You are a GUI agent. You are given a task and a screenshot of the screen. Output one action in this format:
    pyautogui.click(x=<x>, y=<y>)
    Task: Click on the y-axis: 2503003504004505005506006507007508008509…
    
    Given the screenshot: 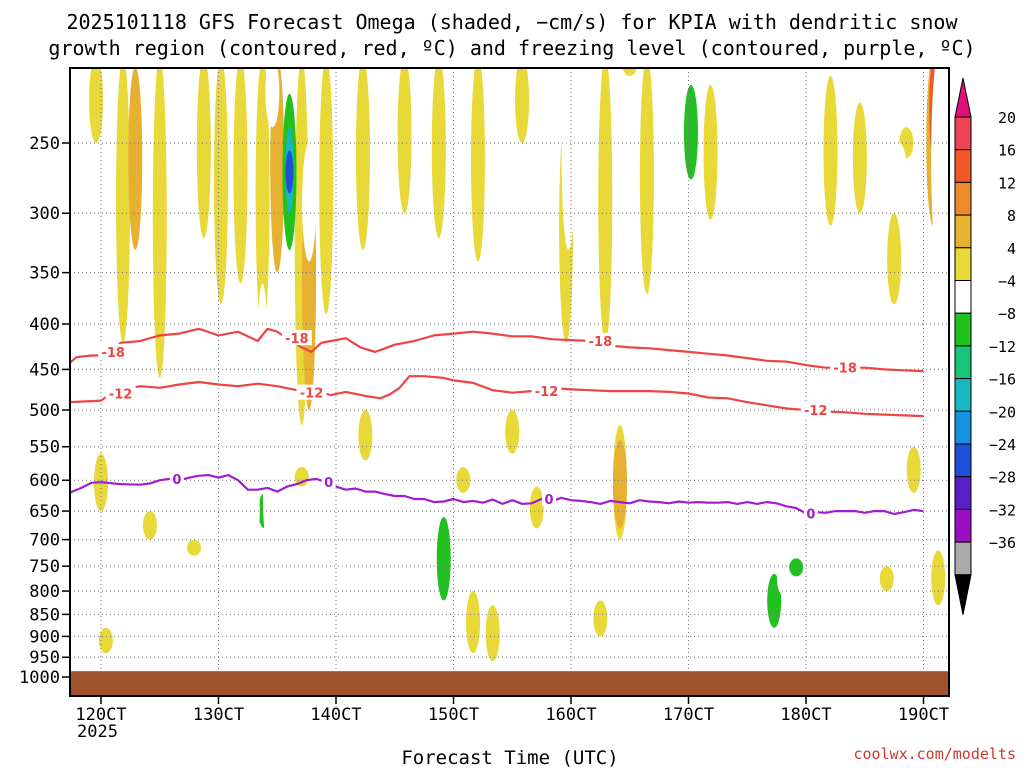 What is the action you would take?
    pyautogui.click(x=44, y=411)
    